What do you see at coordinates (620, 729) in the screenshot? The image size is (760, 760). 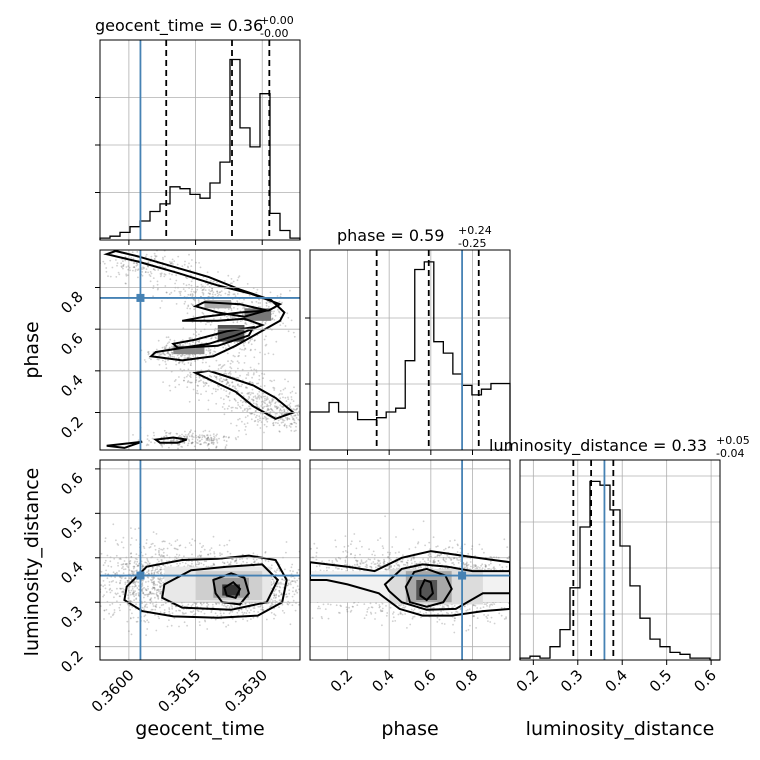 I see `xlabel-luminosity-distance: luminosity_distance` at bounding box center [620, 729].